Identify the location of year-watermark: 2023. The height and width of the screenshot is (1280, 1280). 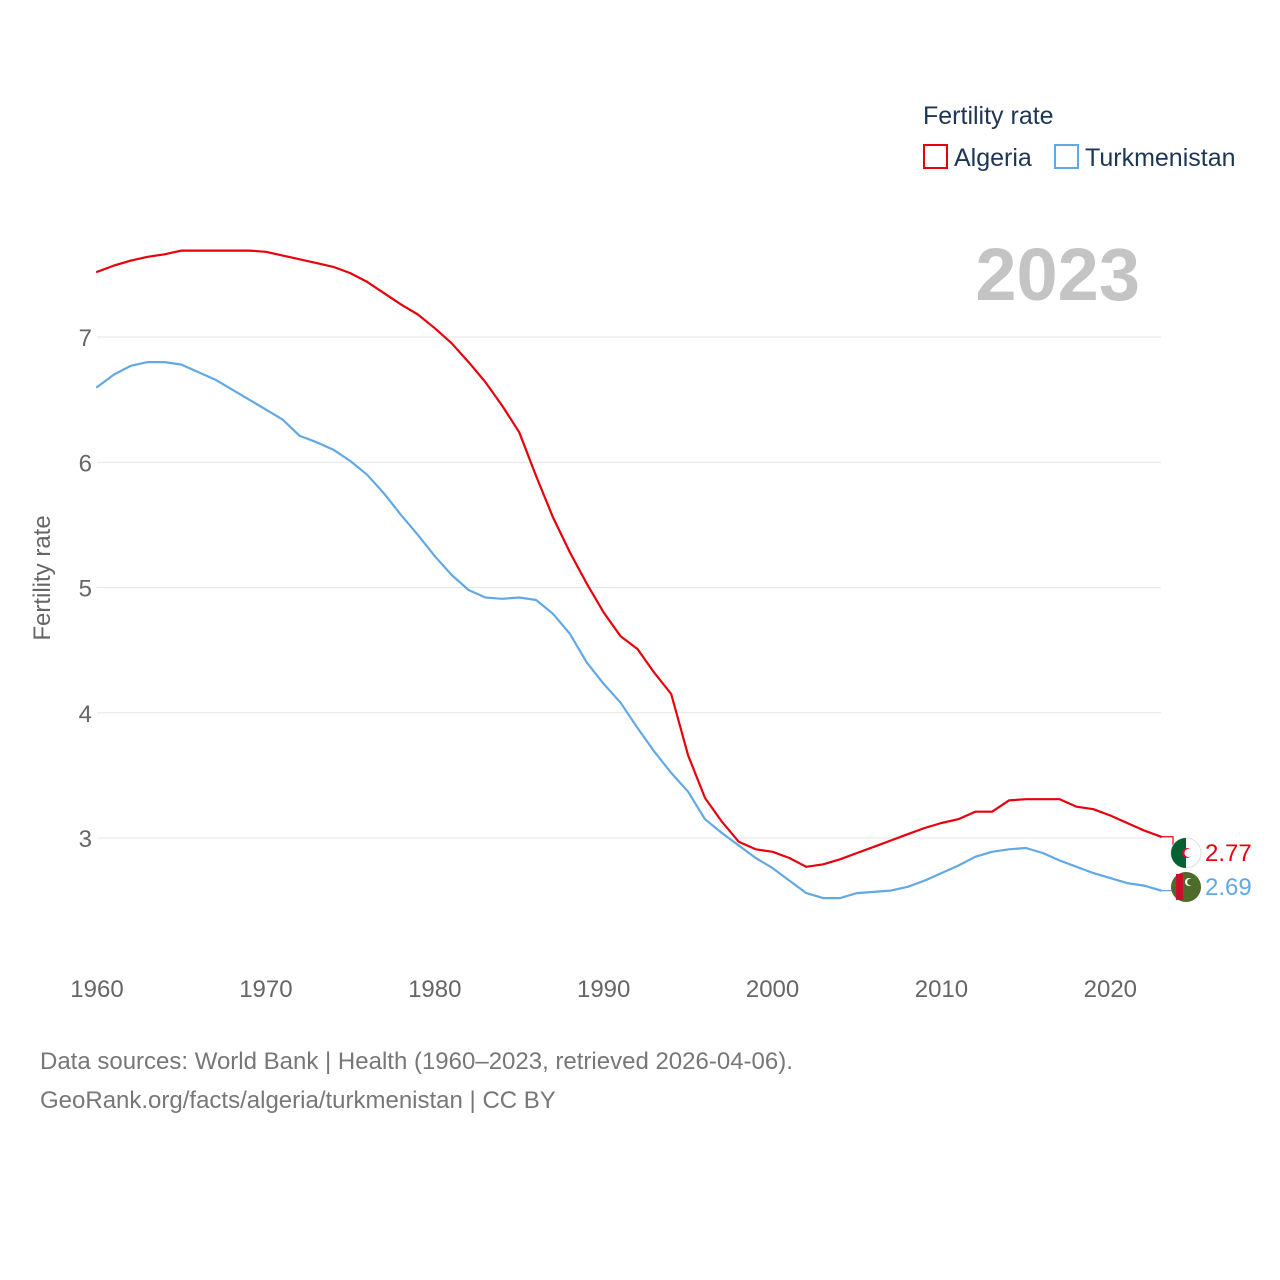
(1057, 274).